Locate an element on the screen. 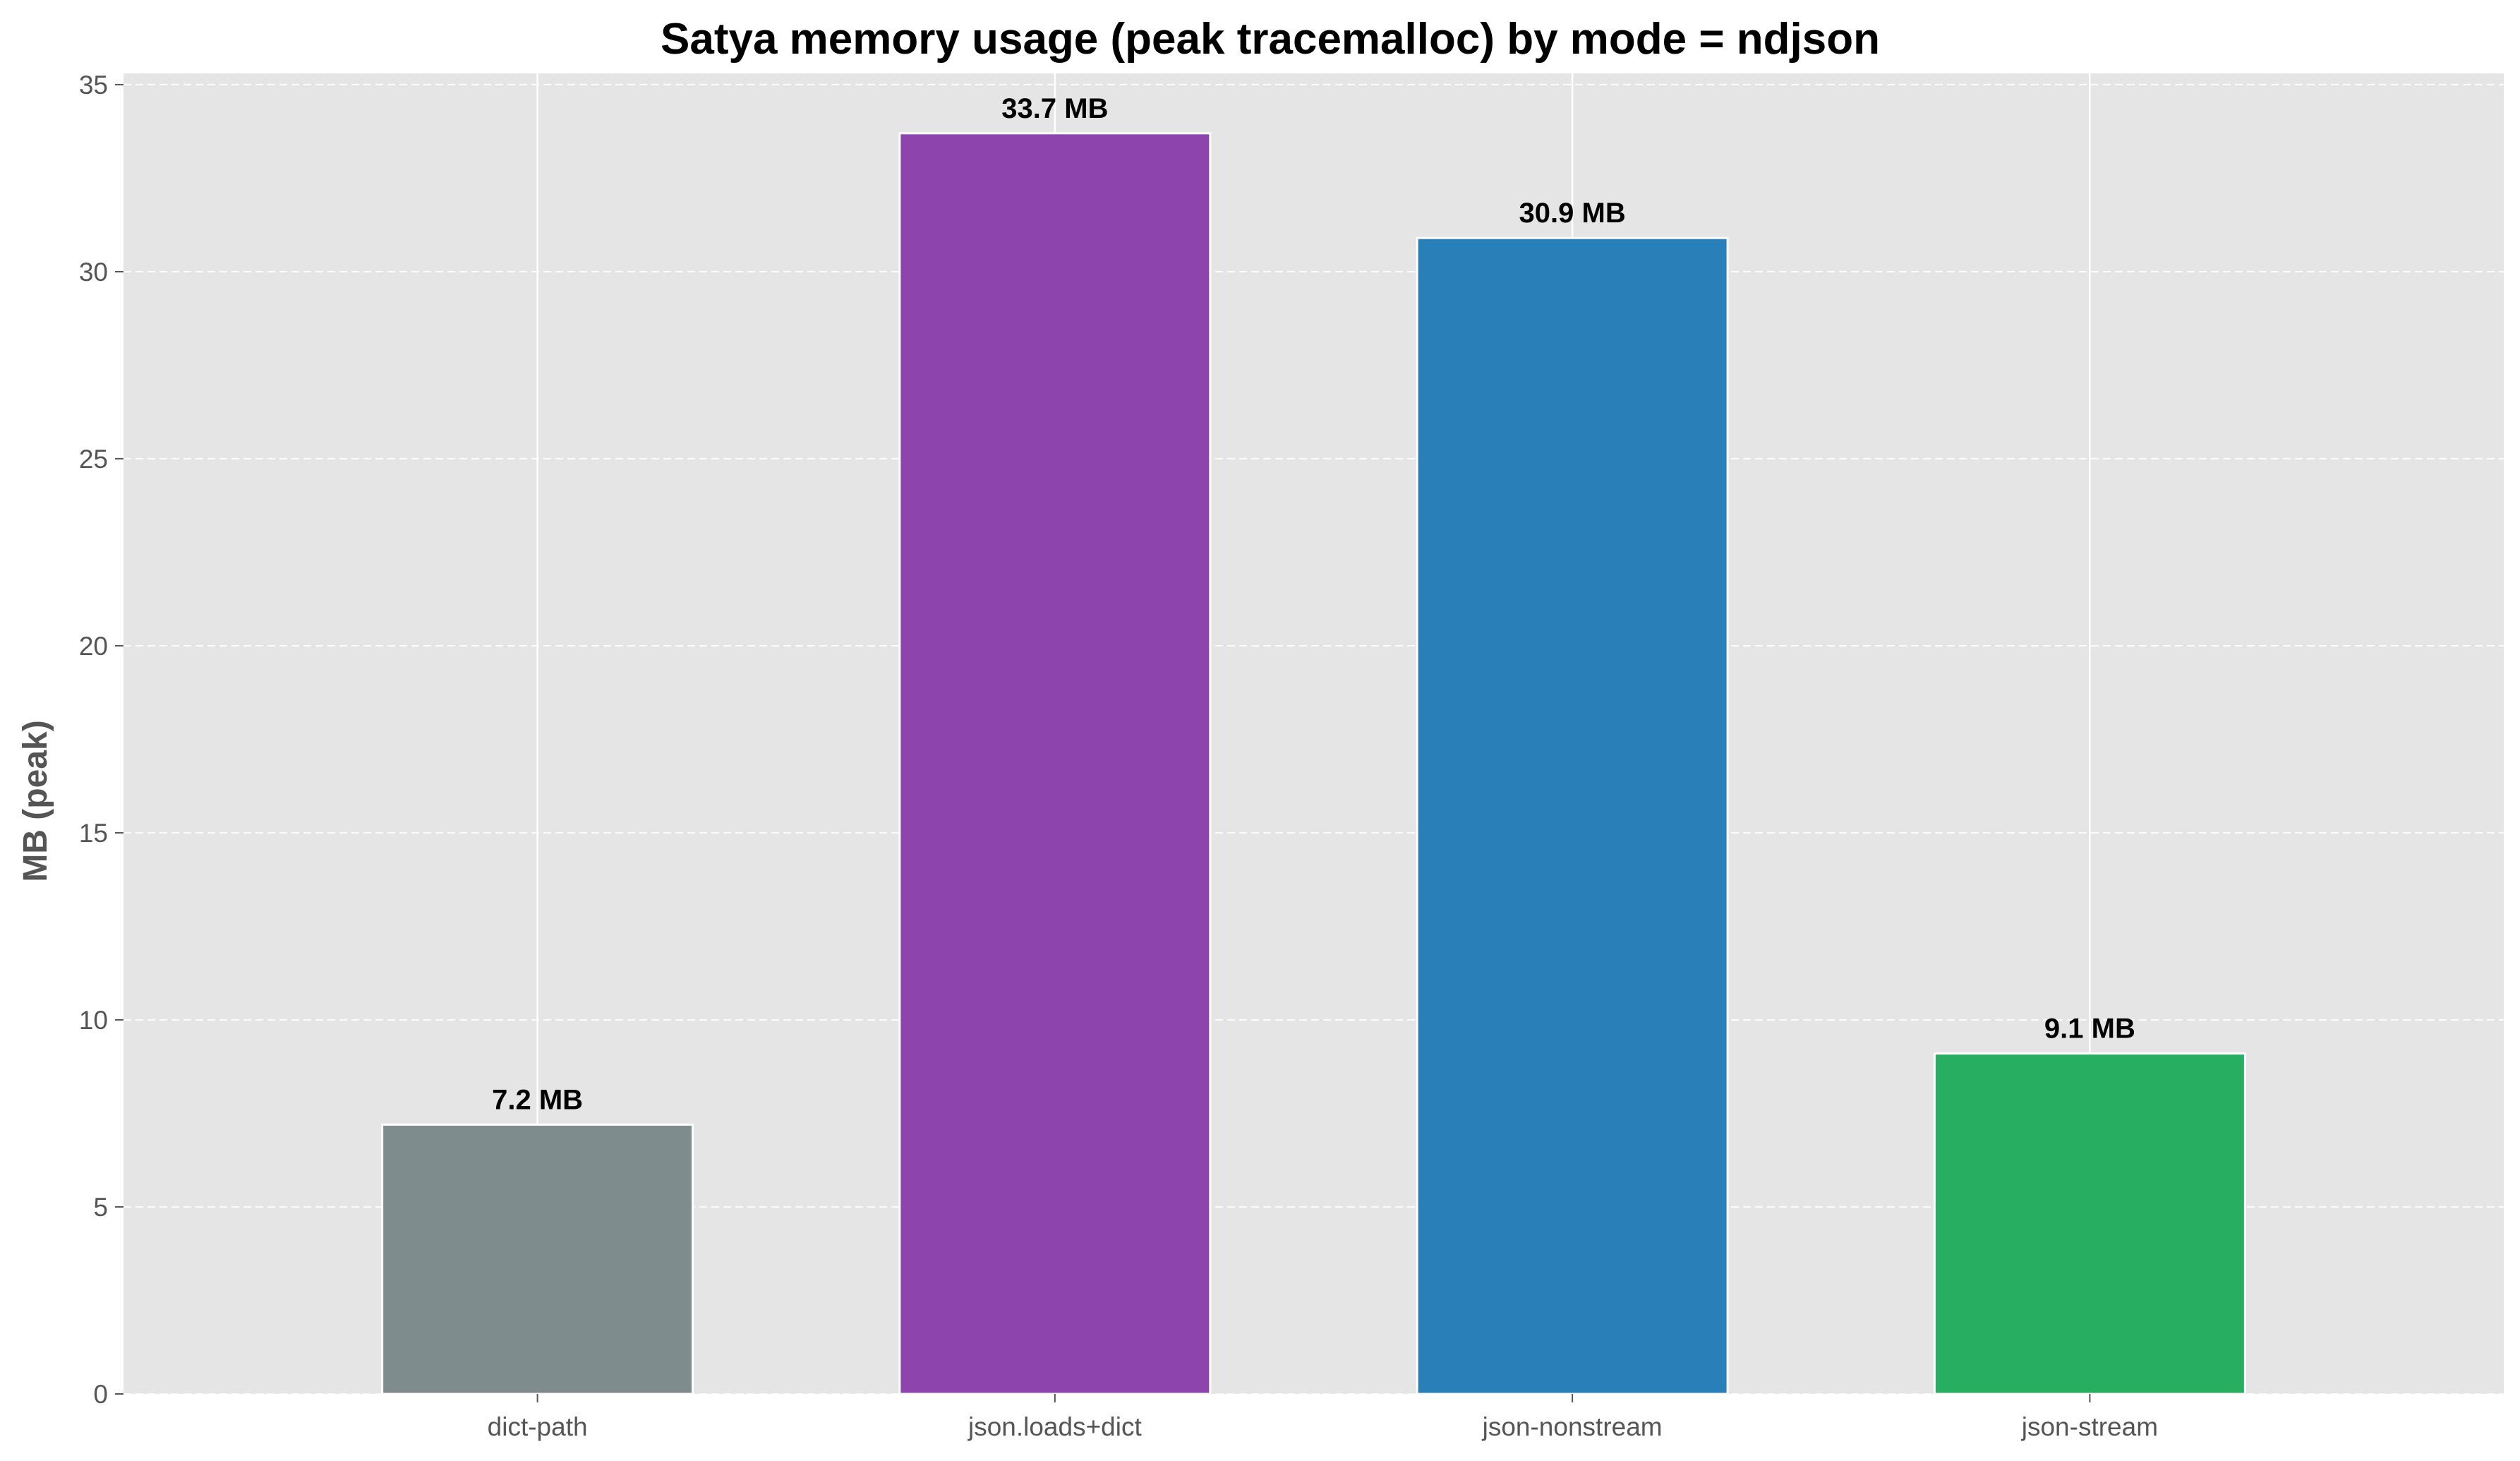  x-tick-label: json.loads+dict is located at coordinates (1055, 1426).